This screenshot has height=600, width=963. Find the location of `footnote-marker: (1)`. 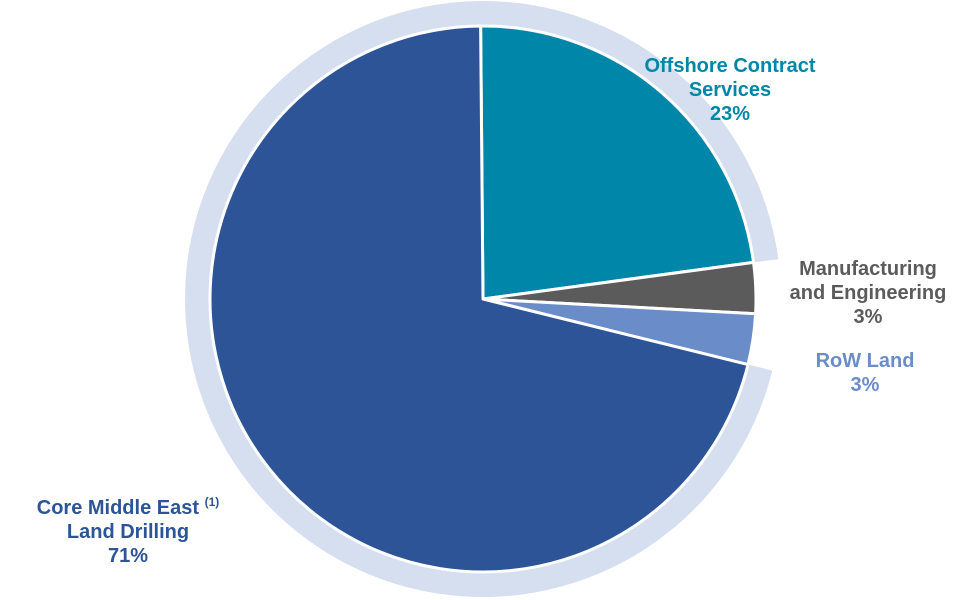

footnote-marker: (1) is located at coordinates (212, 502).